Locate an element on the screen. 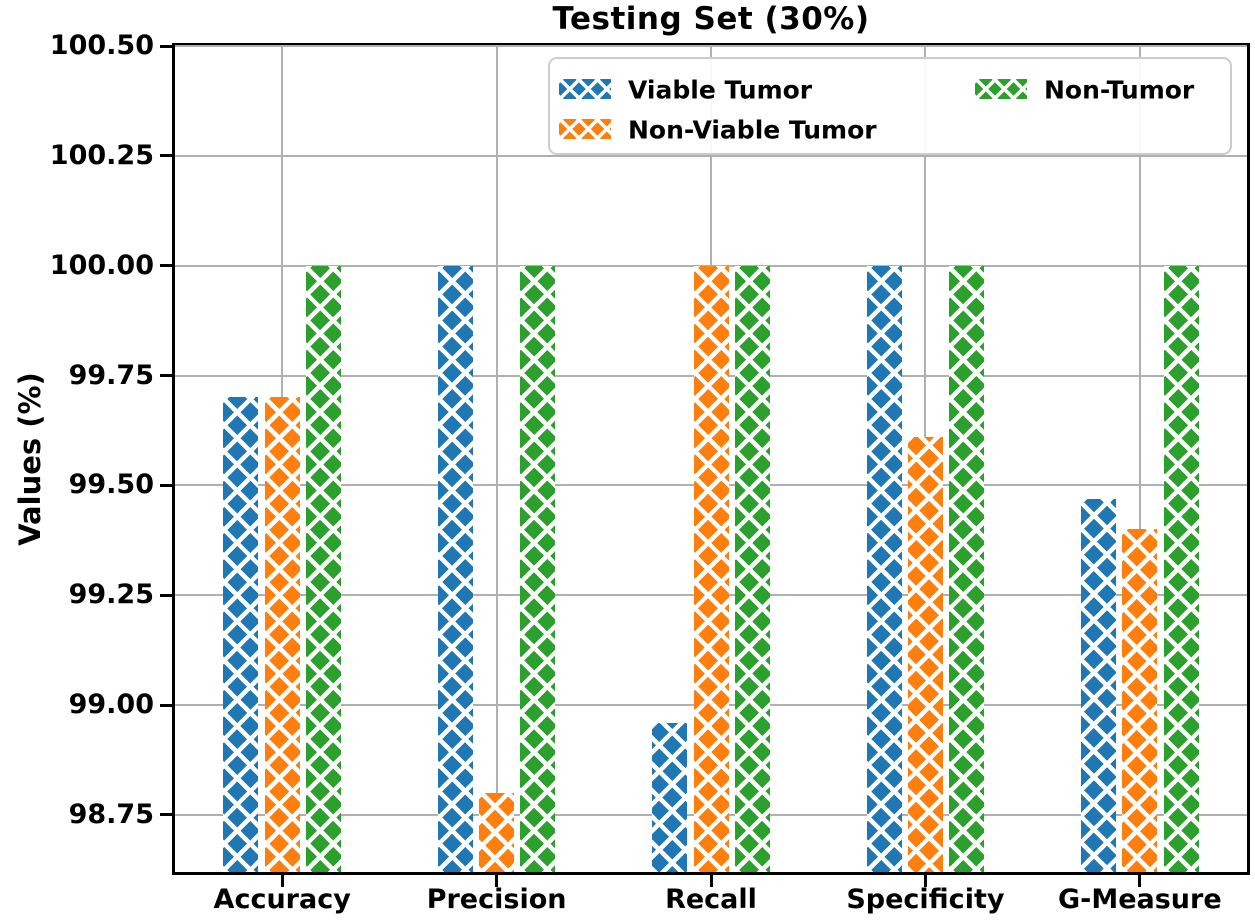  y-tick-label: 99.25 is located at coordinates (111, 595).